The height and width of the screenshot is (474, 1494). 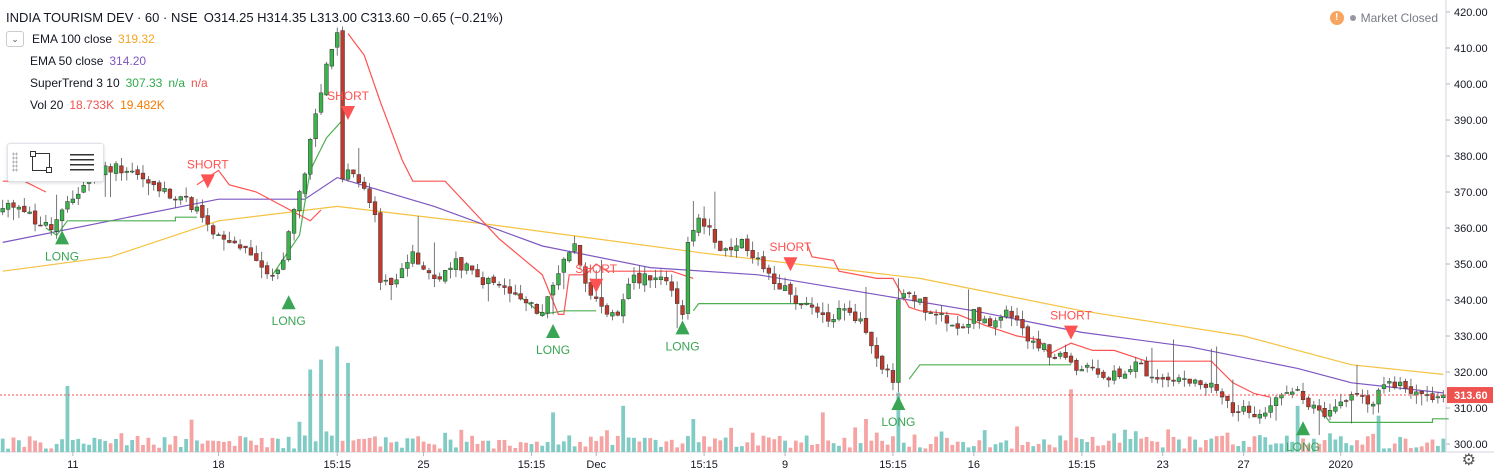 I want to click on indicator-ema100: ⌄ EMA 100 close 319.32, so click(x=254, y=39).